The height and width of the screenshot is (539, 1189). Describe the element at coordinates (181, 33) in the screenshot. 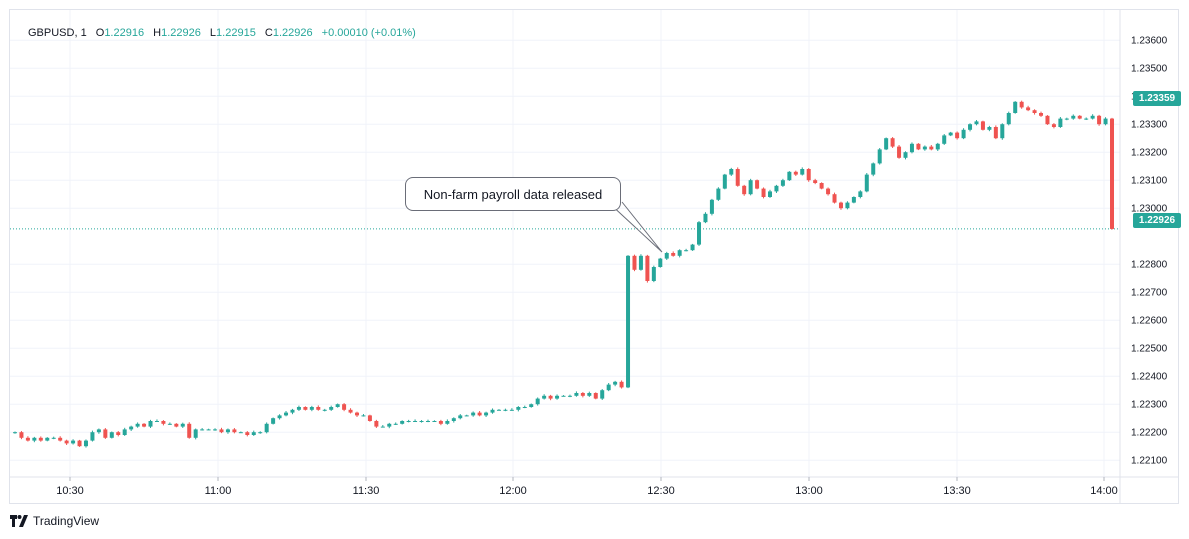

I see `high-value: 1.22926` at that location.